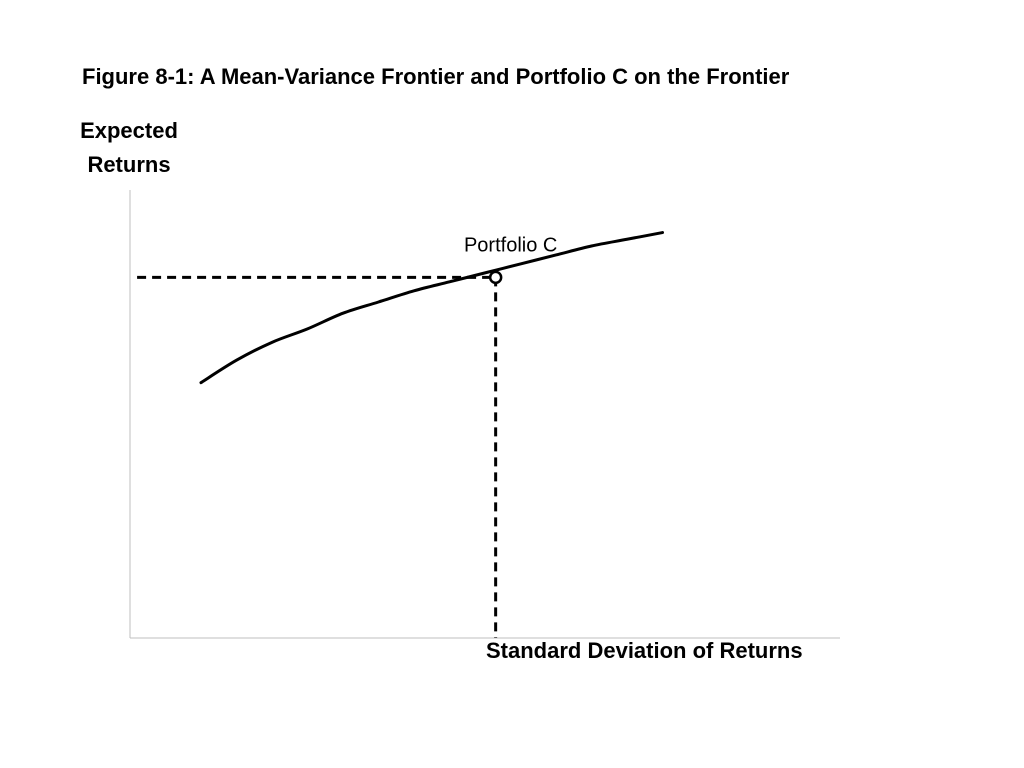 This screenshot has width=1024, height=768. What do you see at coordinates (644, 650) in the screenshot?
I see `x-axis-label: Standard Deviation of Returns` at bounding box center [644, 650].